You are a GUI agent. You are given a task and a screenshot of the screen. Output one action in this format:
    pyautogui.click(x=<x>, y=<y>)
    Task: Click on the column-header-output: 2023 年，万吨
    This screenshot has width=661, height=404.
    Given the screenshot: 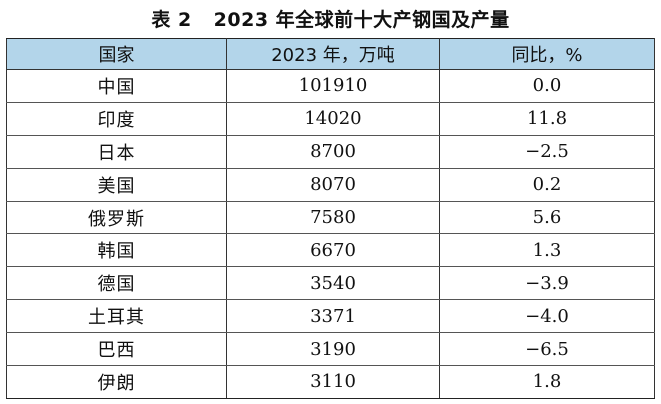 What is the action you would take?
    pyautogui.click(x=333, y=54)
    